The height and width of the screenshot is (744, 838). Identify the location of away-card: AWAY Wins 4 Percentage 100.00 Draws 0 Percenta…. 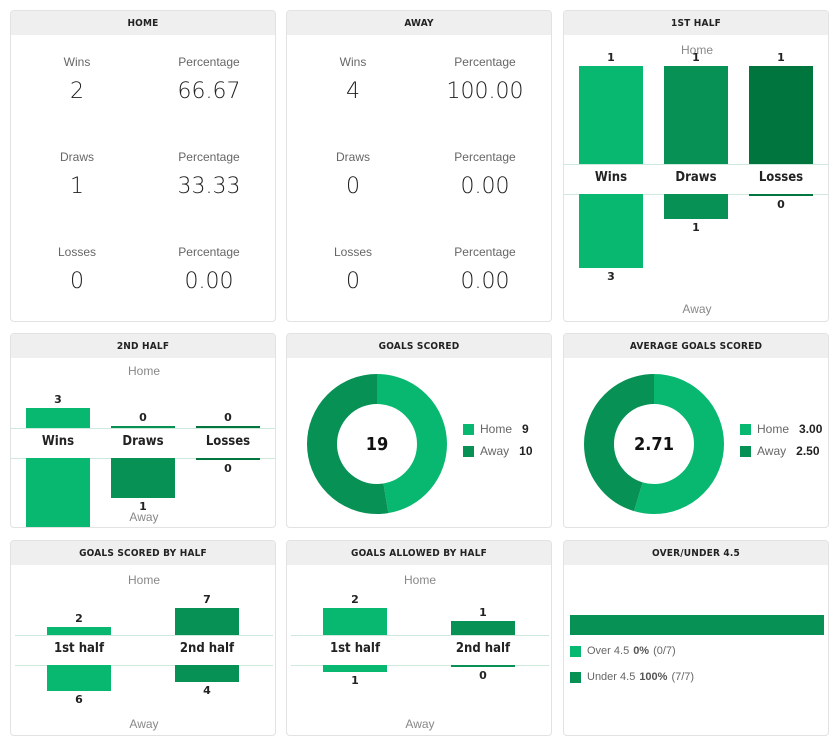
(419, 166).